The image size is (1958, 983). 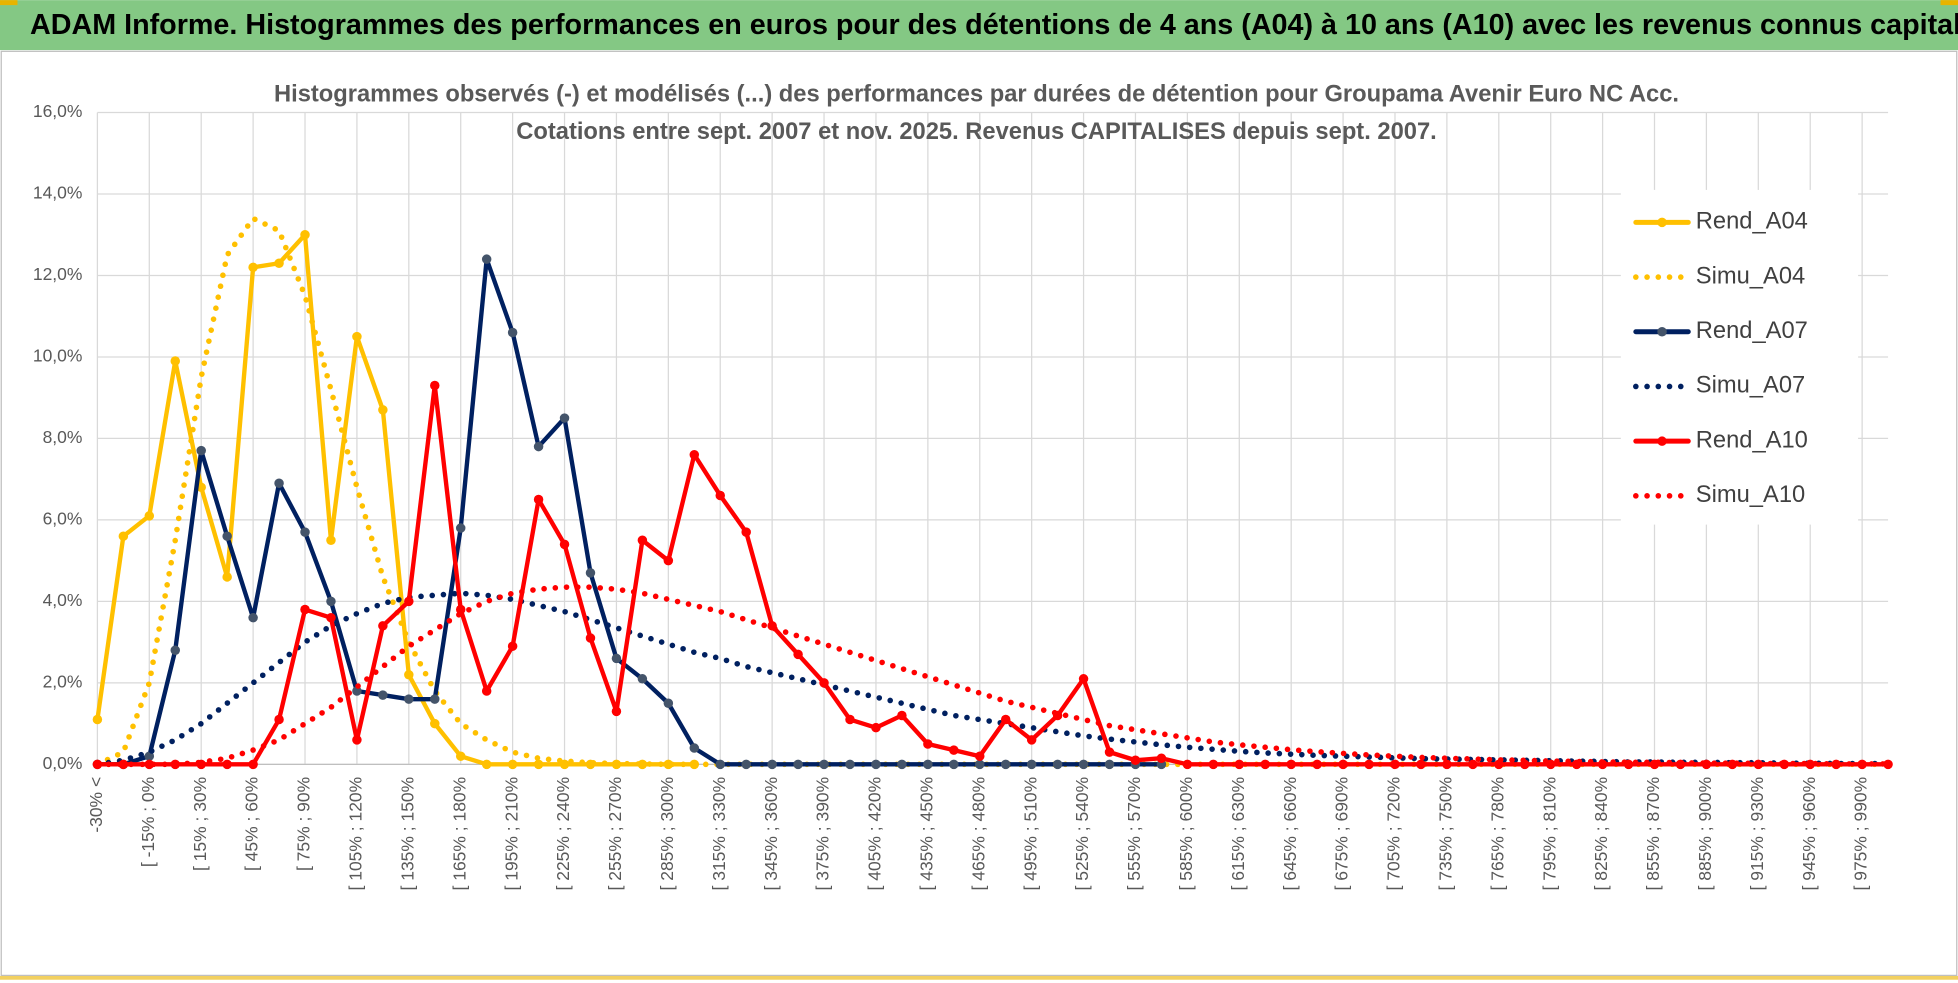 I want to click on x-tick-label: [ 945% ; 960%, so click(x=1809, y=834).